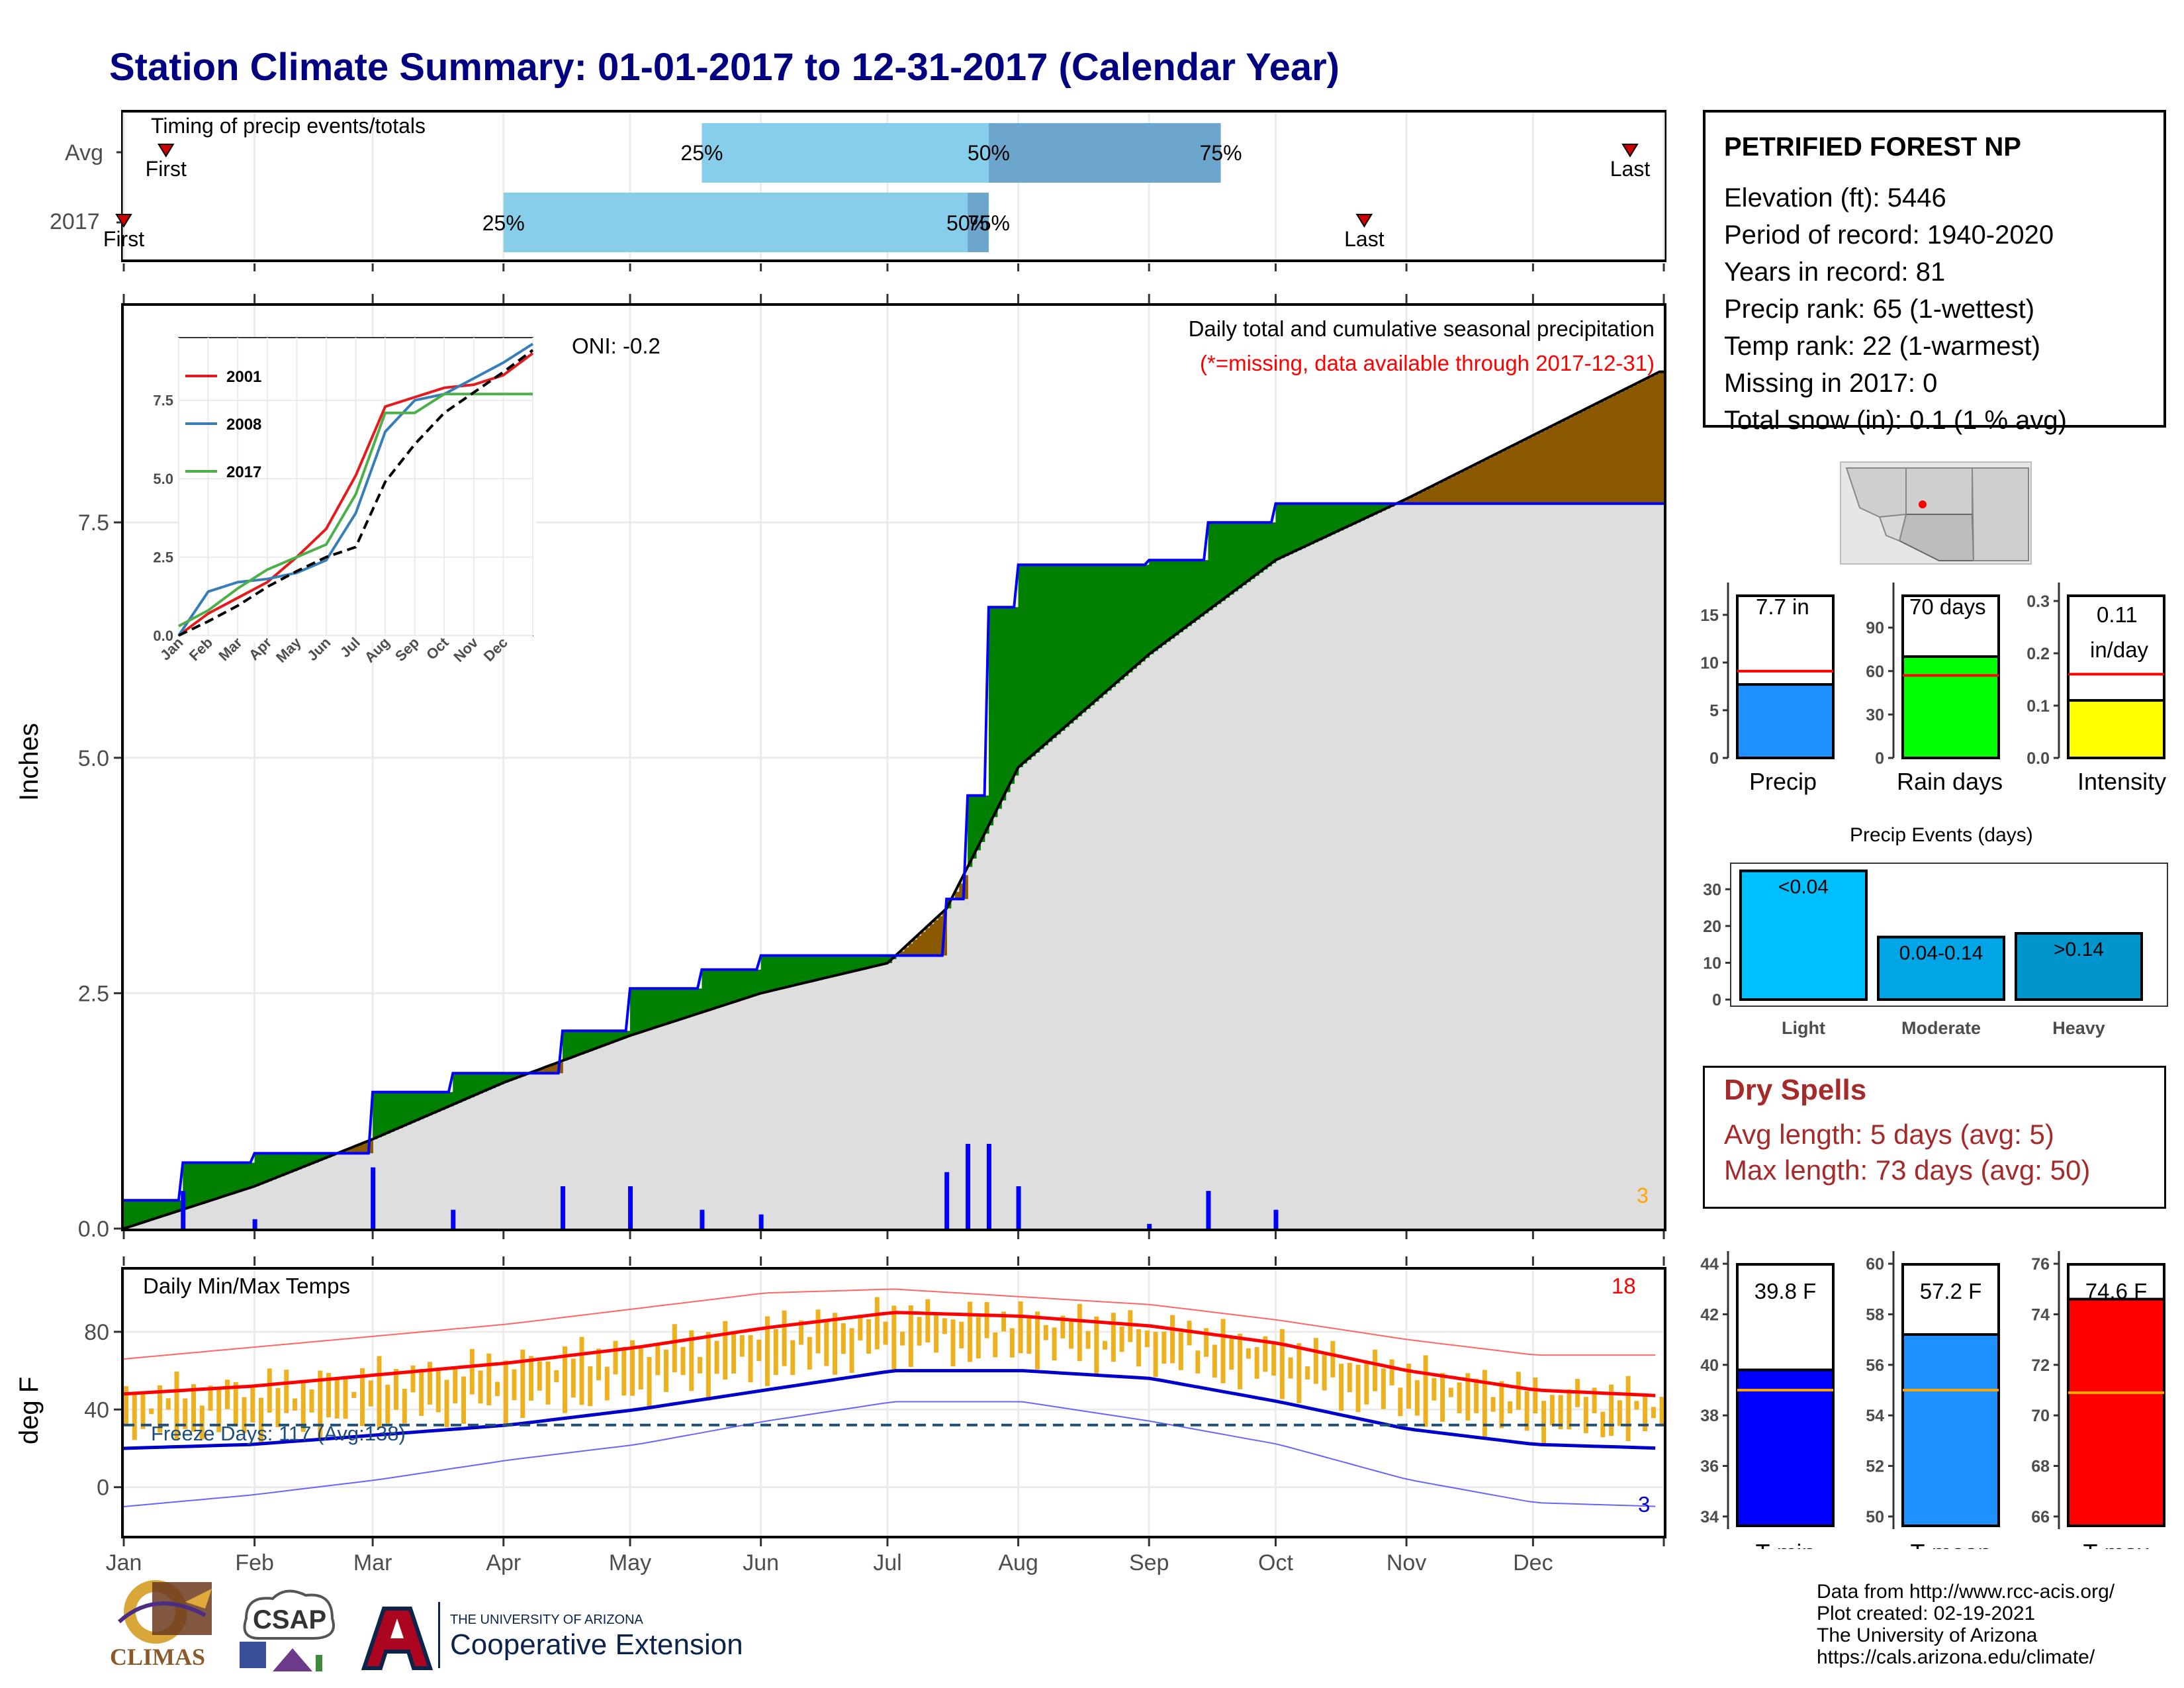 This screenshot has height=1688, width=2184. Describe the element at coordinates (2040, 1264) in the screenshot. I see `tbar-tick-label: 76` at that location.